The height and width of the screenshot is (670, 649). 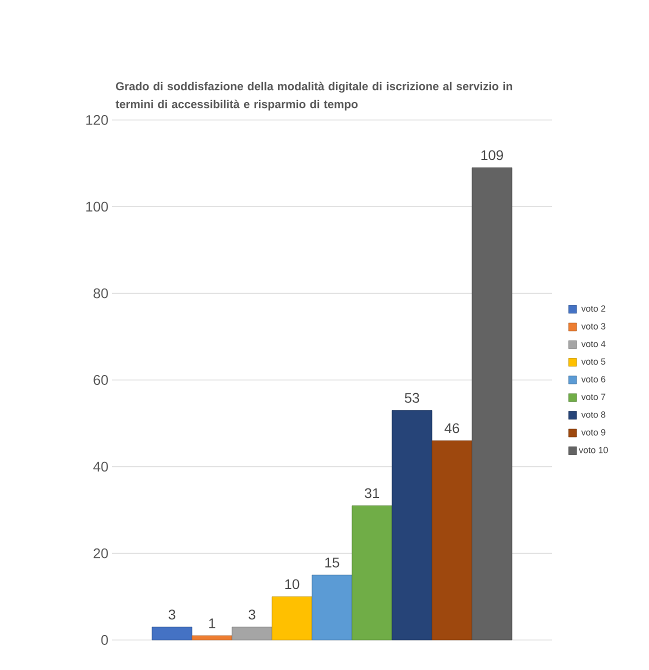 What do you see at coordinates (100, 467) in the screenshot?
I see `y-tick-label: 40` at bounding box center [100, 467].